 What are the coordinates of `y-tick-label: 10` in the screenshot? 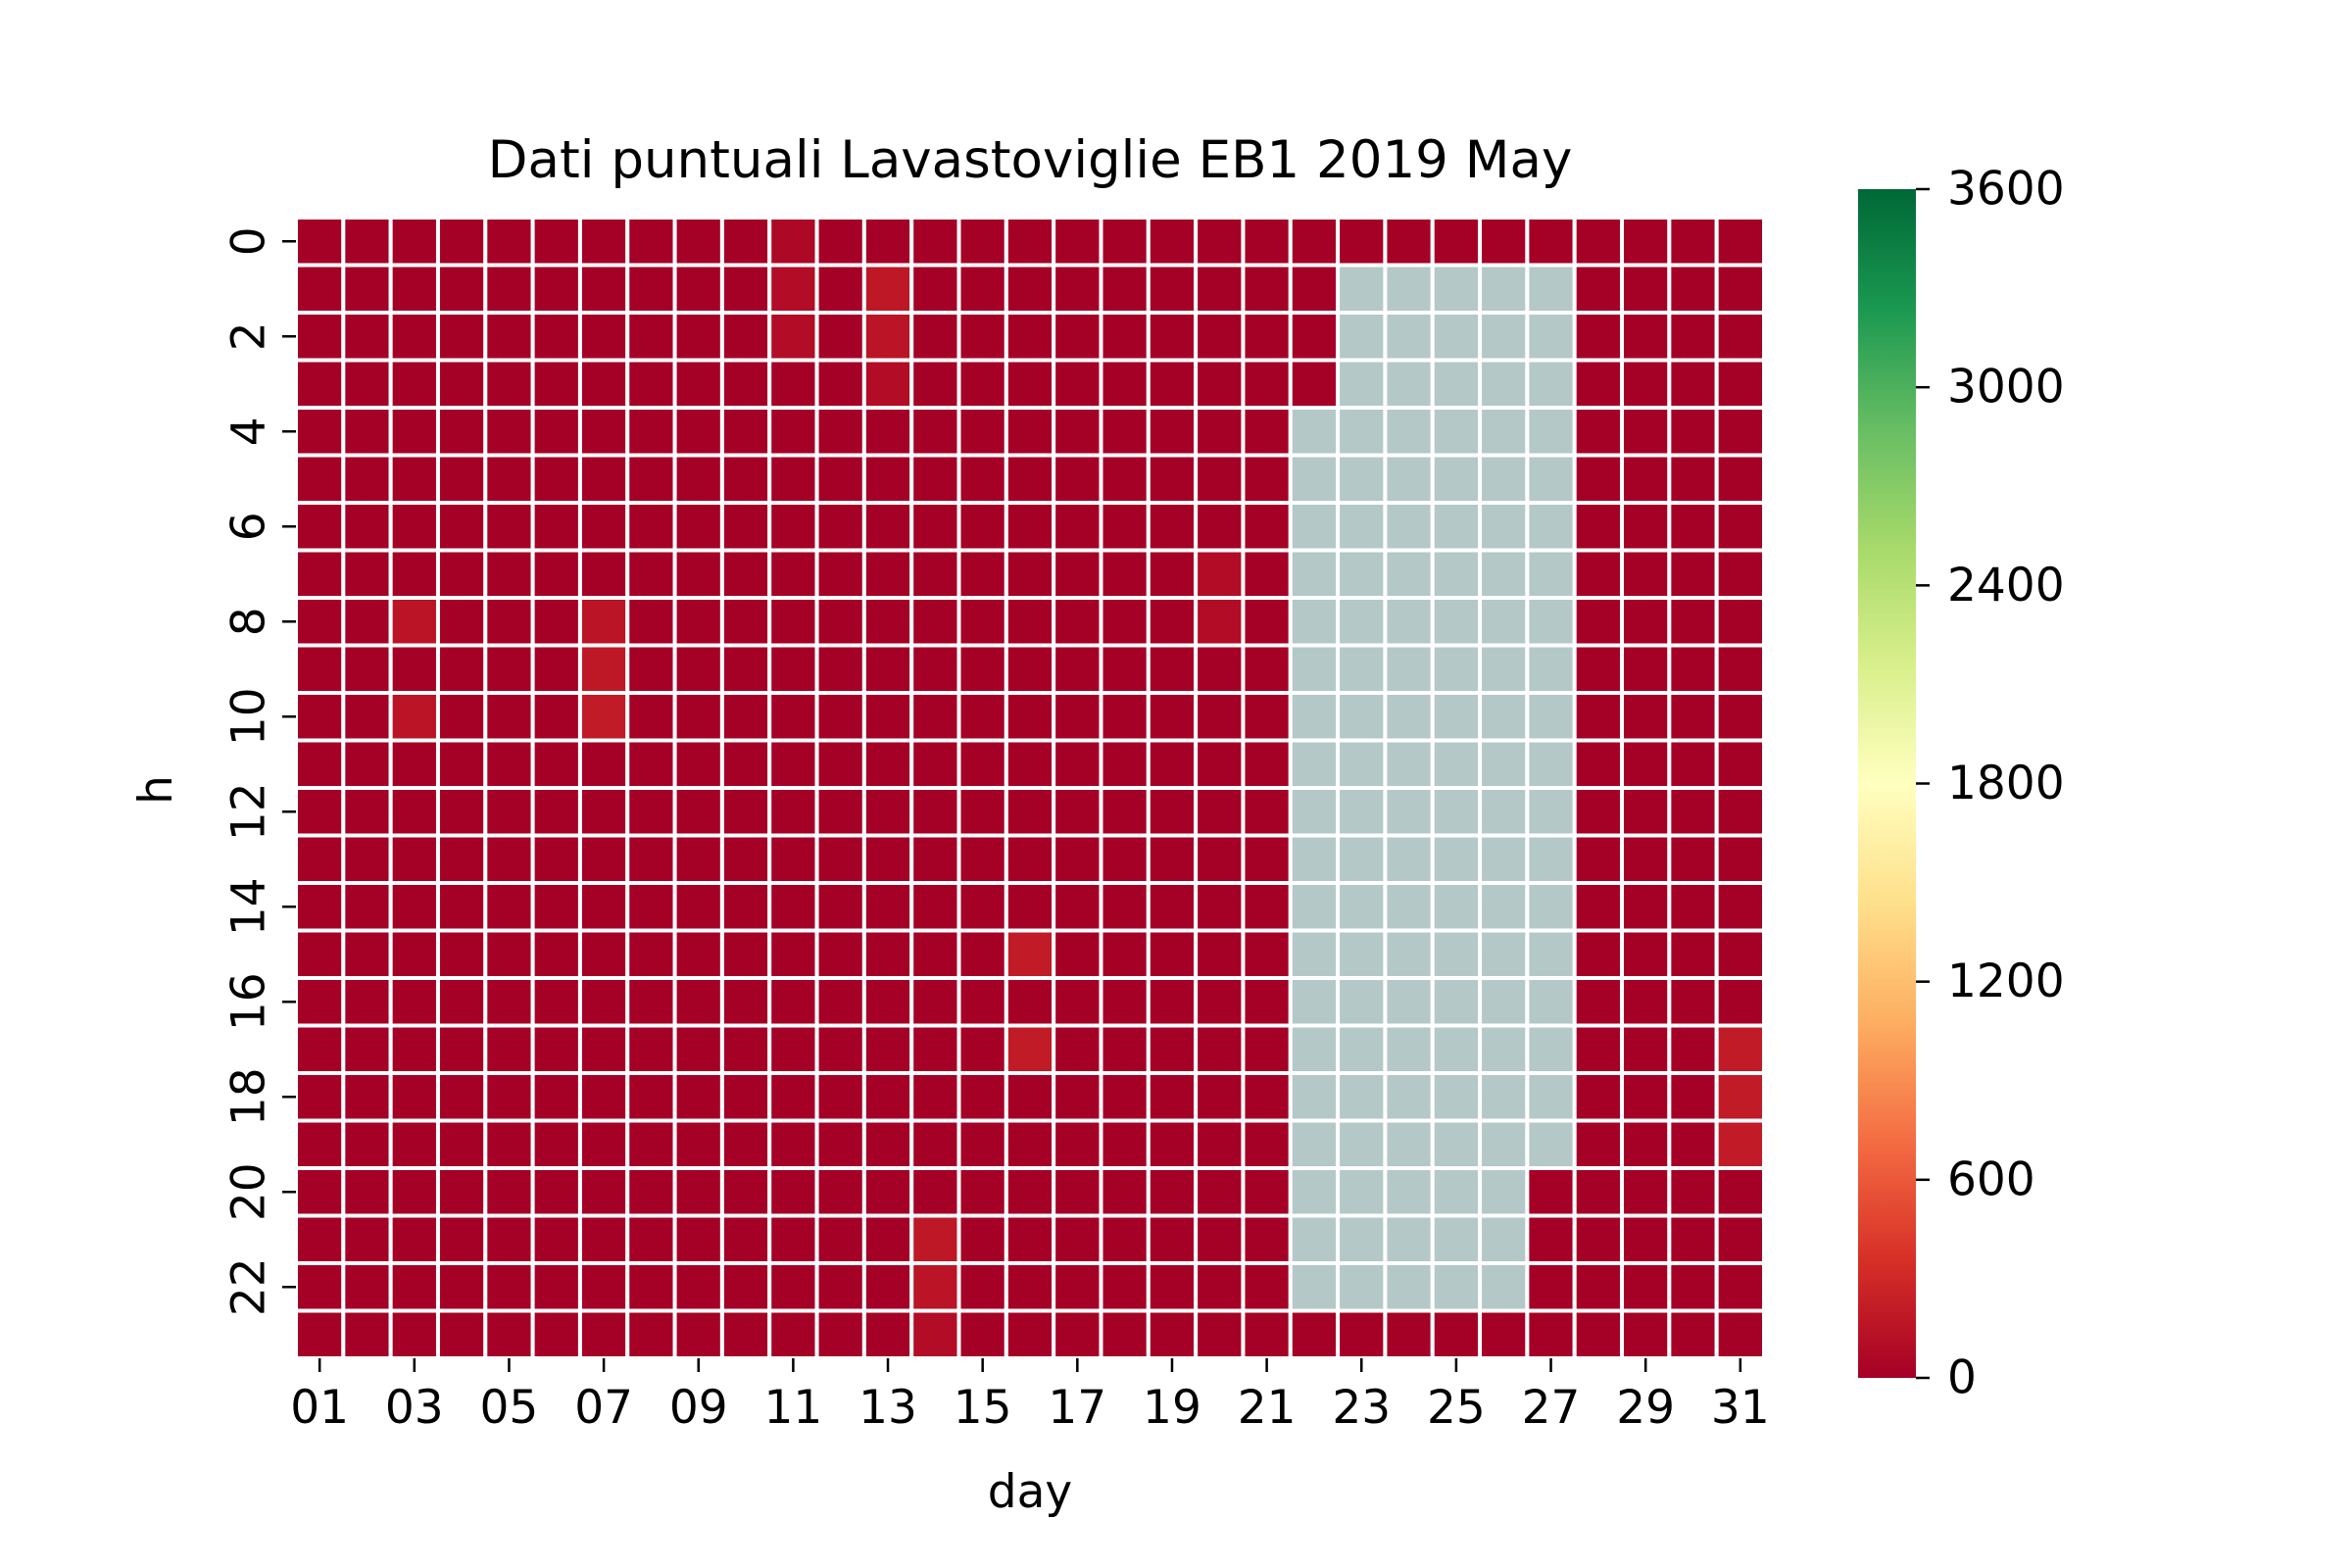 It's located at (249, 716).